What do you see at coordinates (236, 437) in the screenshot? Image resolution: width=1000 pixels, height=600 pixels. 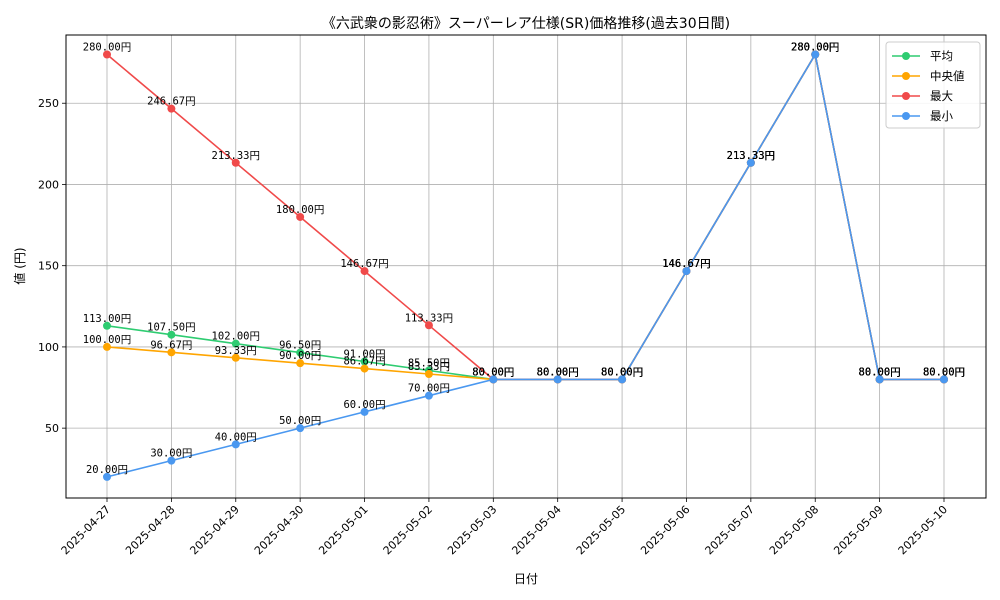 I see `data-label: 40.00円` at bounding box center [236, 437].